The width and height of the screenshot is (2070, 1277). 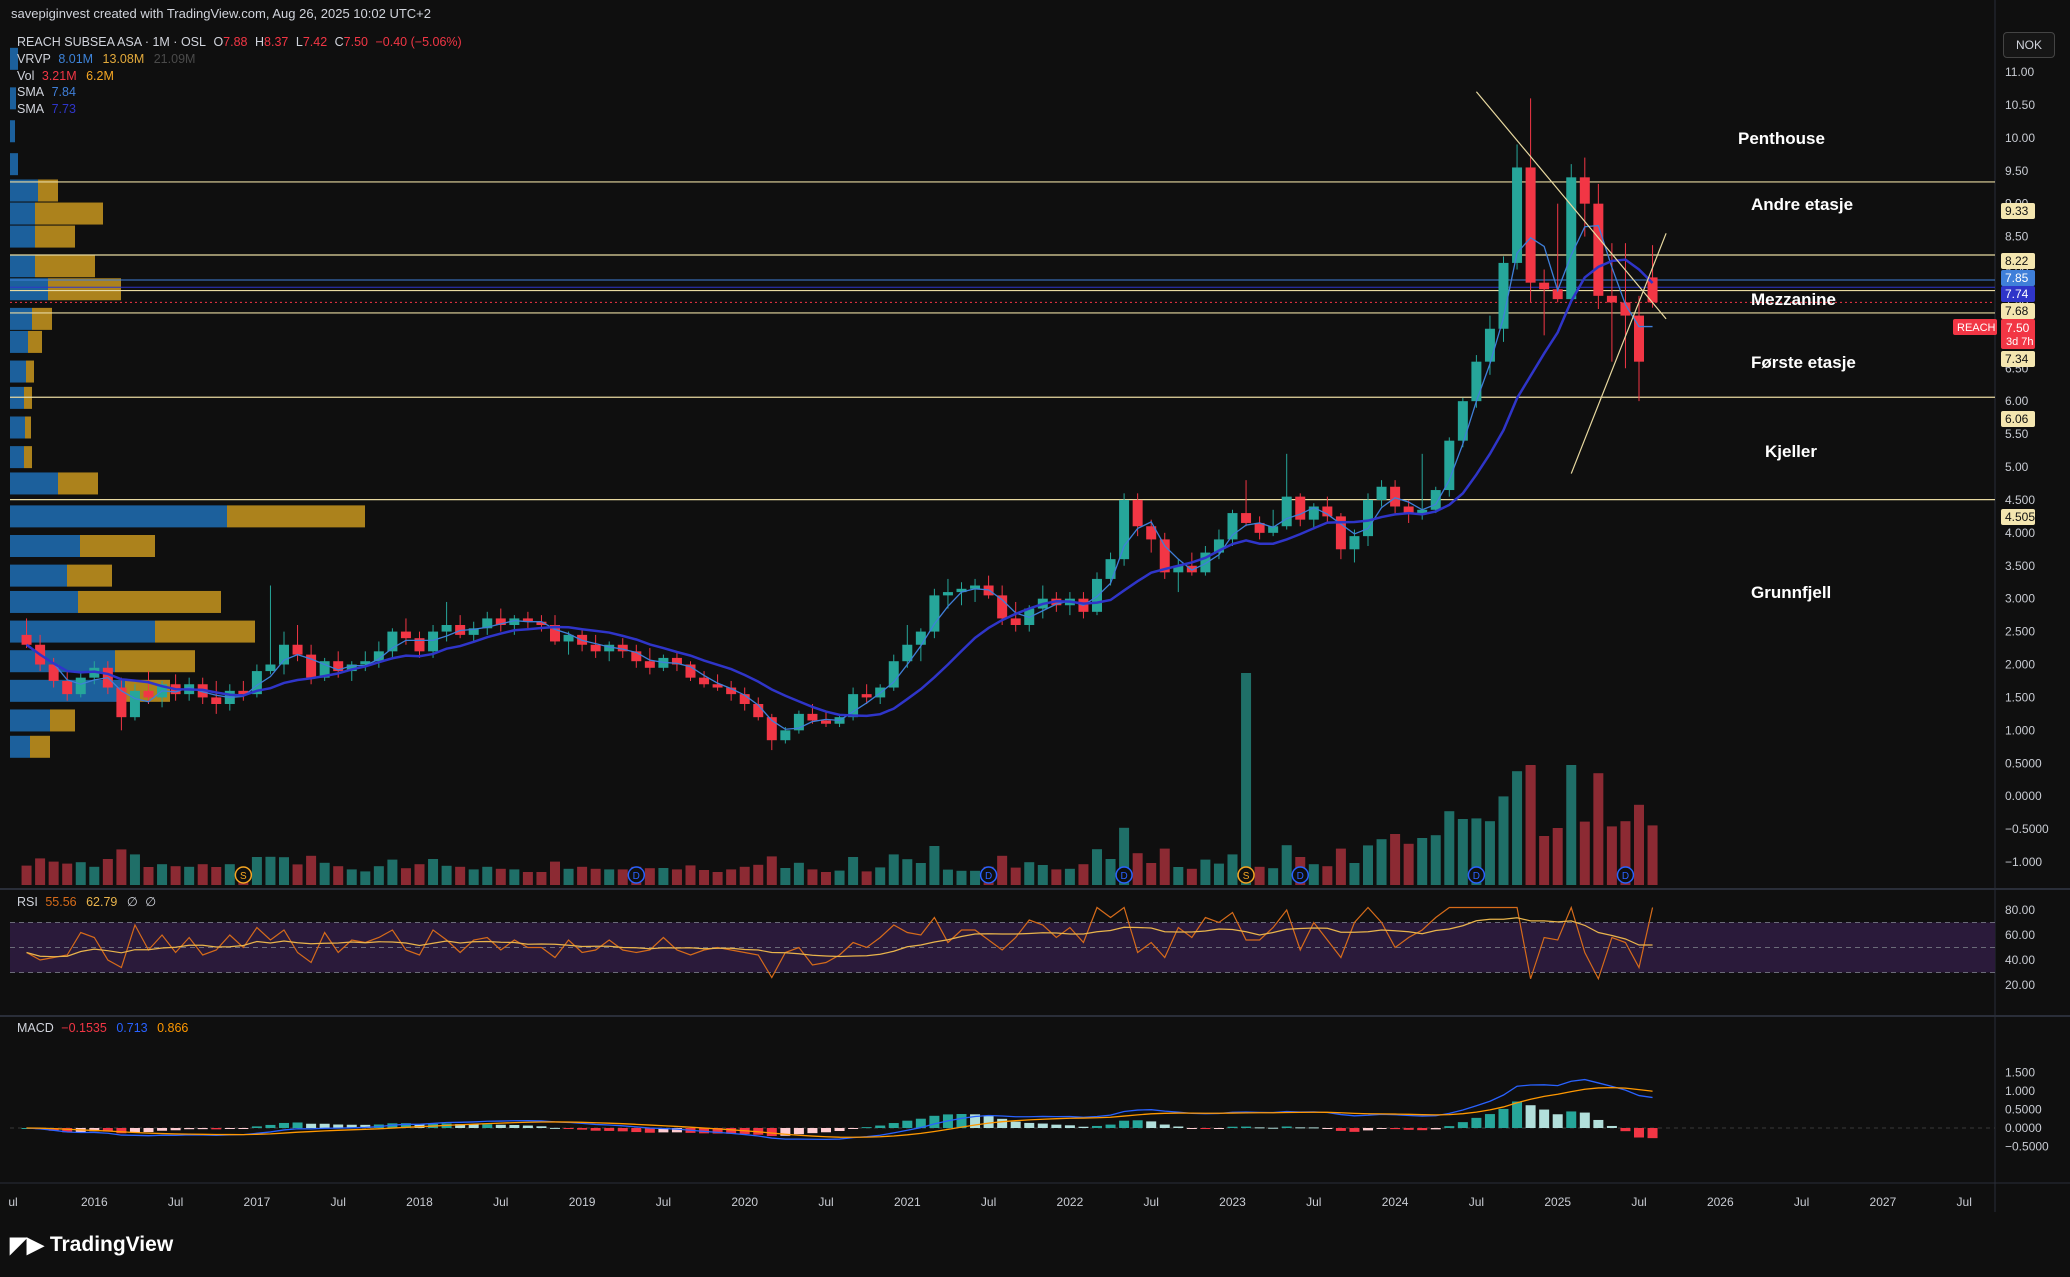 I want to click on price-tick-label: 4.000, so click(x=2020, y=533).